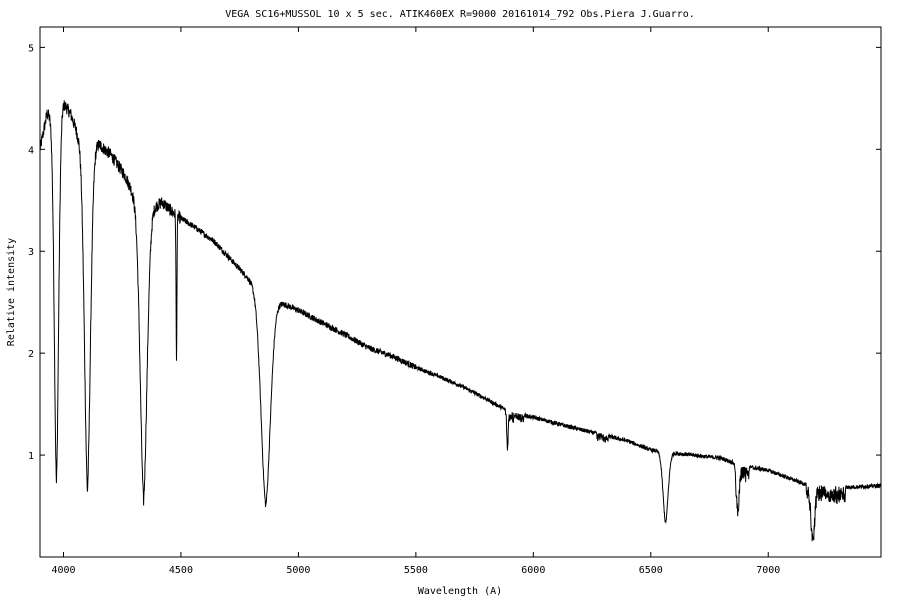 The width and height of the screenshot is (900, 600). I want to click on y-tick-label: 1, so click(31, 456).